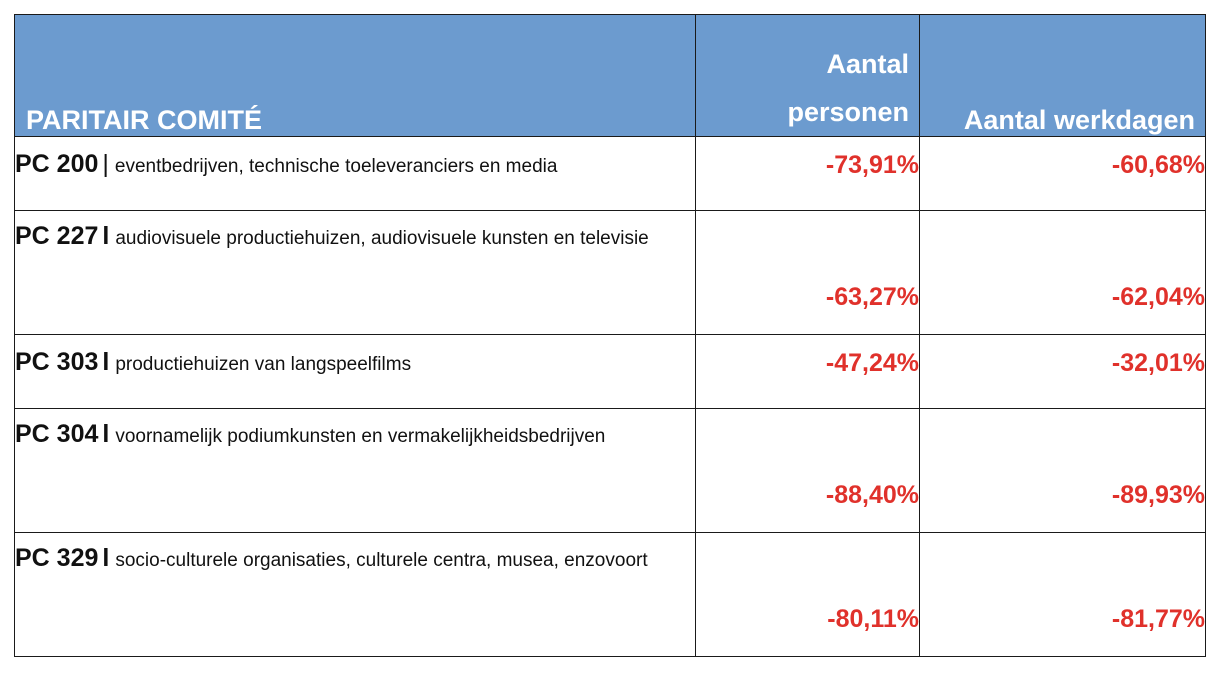 This screenshot has height=674, width=1222. I want to click on persons-value: -73,91%, so click(807, 173).